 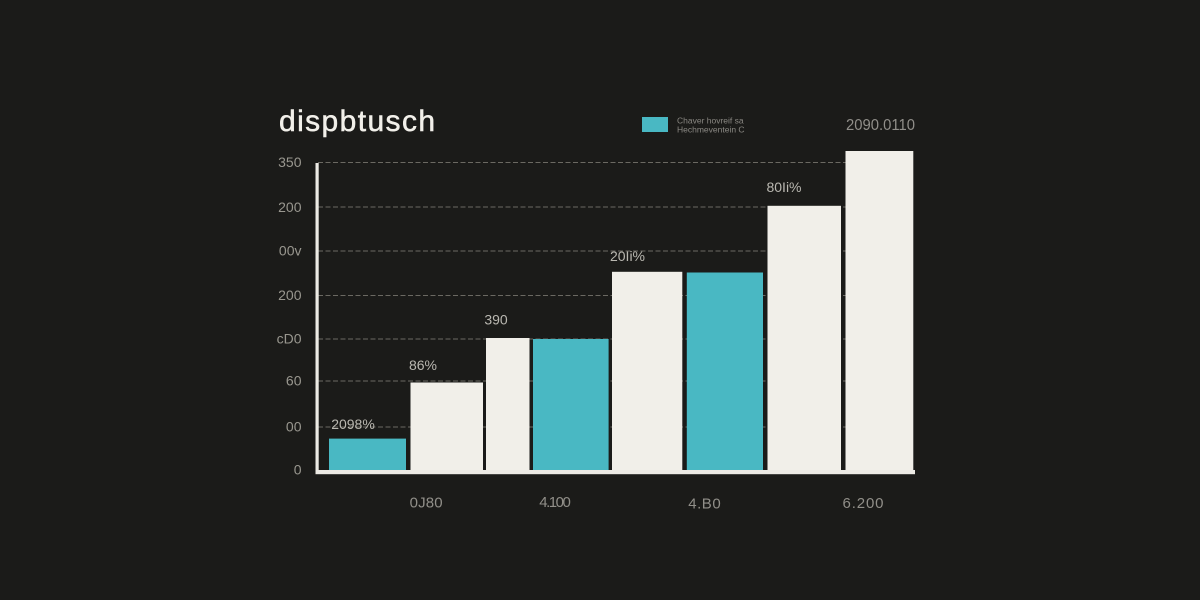 I want to click on svg-text: 350, so click(x=290, y=162).